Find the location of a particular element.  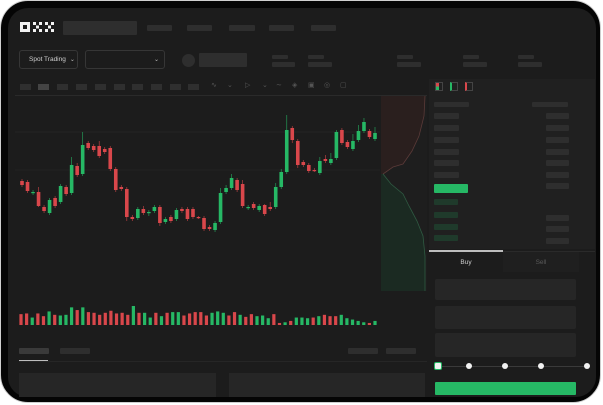

settings-icon: ◎ is located at coordinates (327, 85).